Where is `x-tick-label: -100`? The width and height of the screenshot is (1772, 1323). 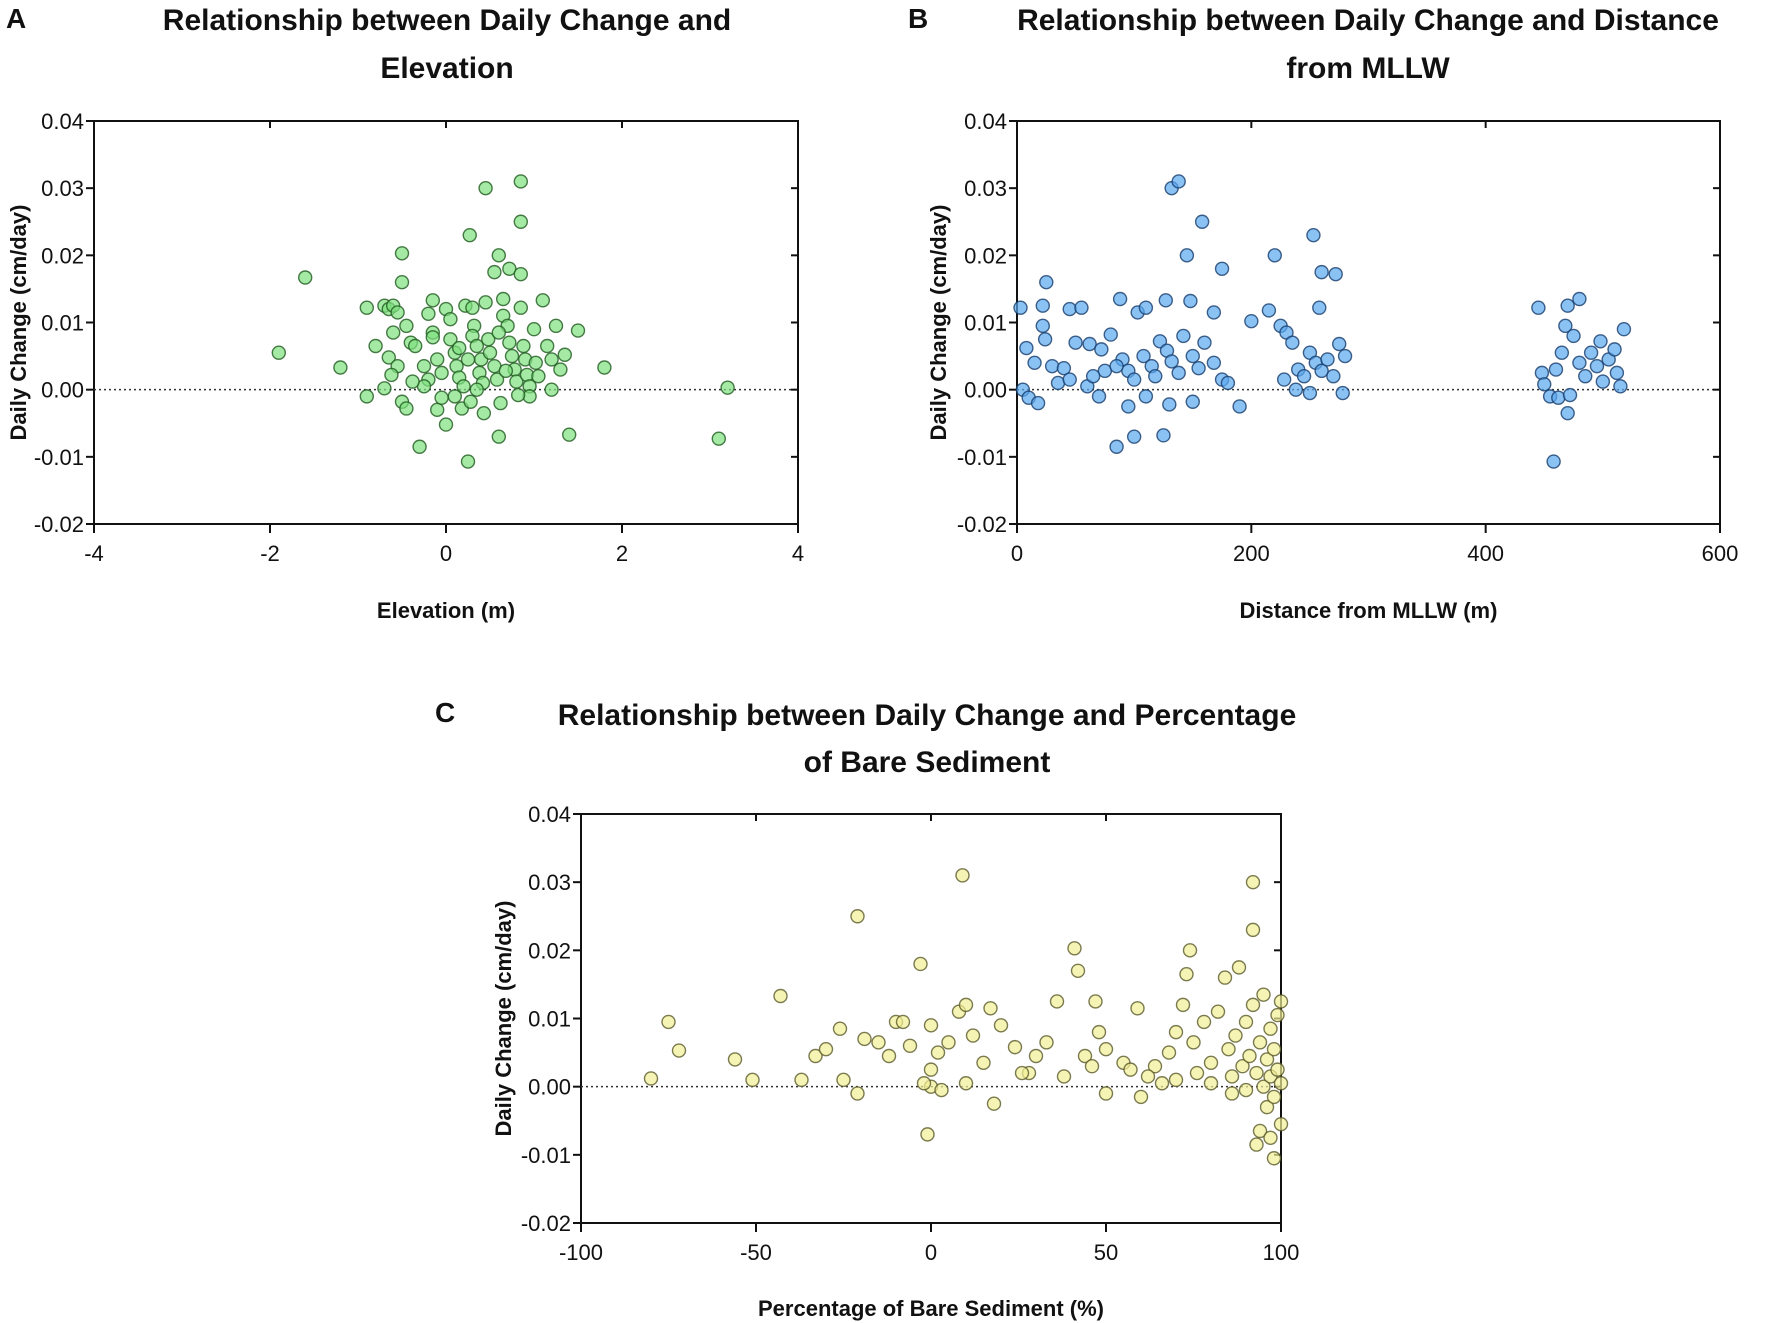
x-tick-label: -100 is located at coordinates (581, 1252).